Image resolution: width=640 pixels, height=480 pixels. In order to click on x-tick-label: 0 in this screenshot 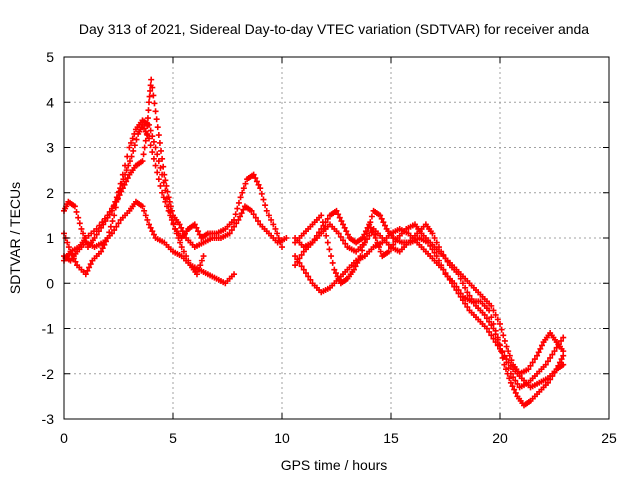, I will do `click(64, 438)`.